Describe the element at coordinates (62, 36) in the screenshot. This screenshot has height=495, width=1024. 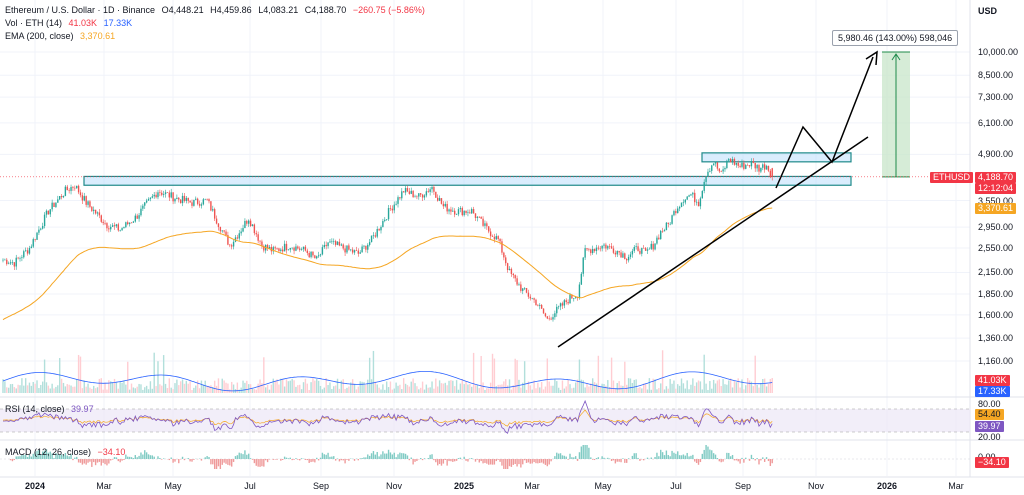
I see `ema-legend: EMA (200, close) 3,370.61` at that location.